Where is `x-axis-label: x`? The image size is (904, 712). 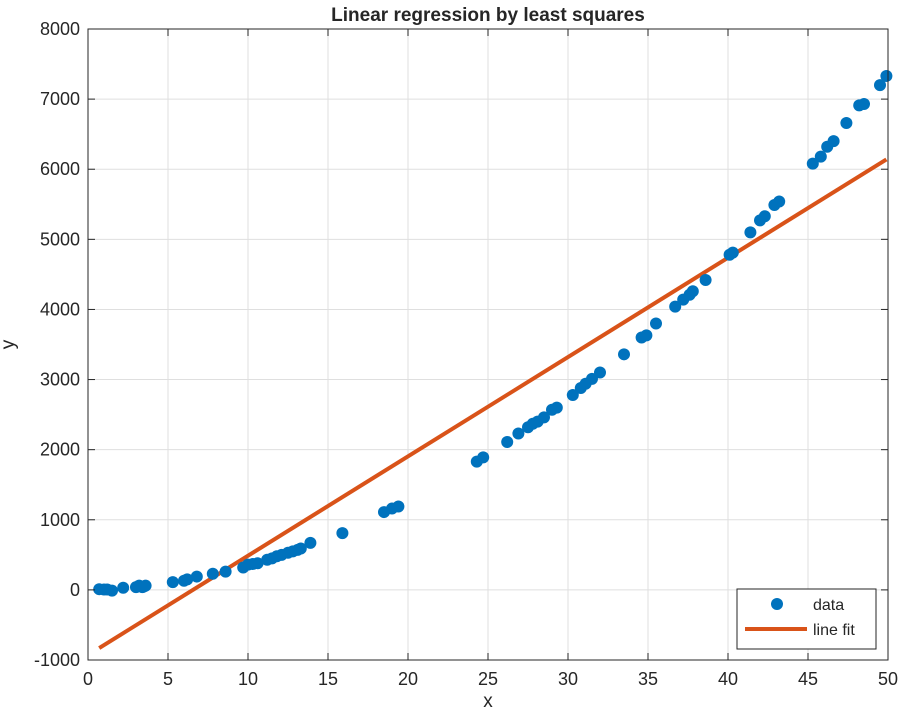
x-axis-label: x is located at coordinates (488, 701).